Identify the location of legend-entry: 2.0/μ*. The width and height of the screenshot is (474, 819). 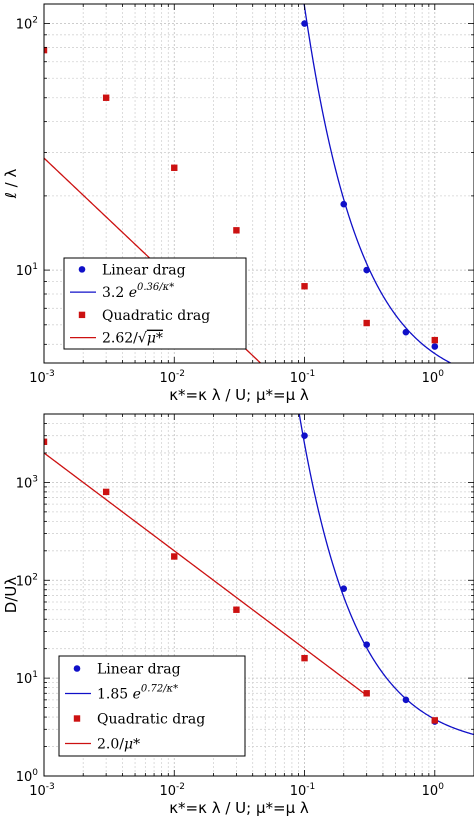
(118, 745).